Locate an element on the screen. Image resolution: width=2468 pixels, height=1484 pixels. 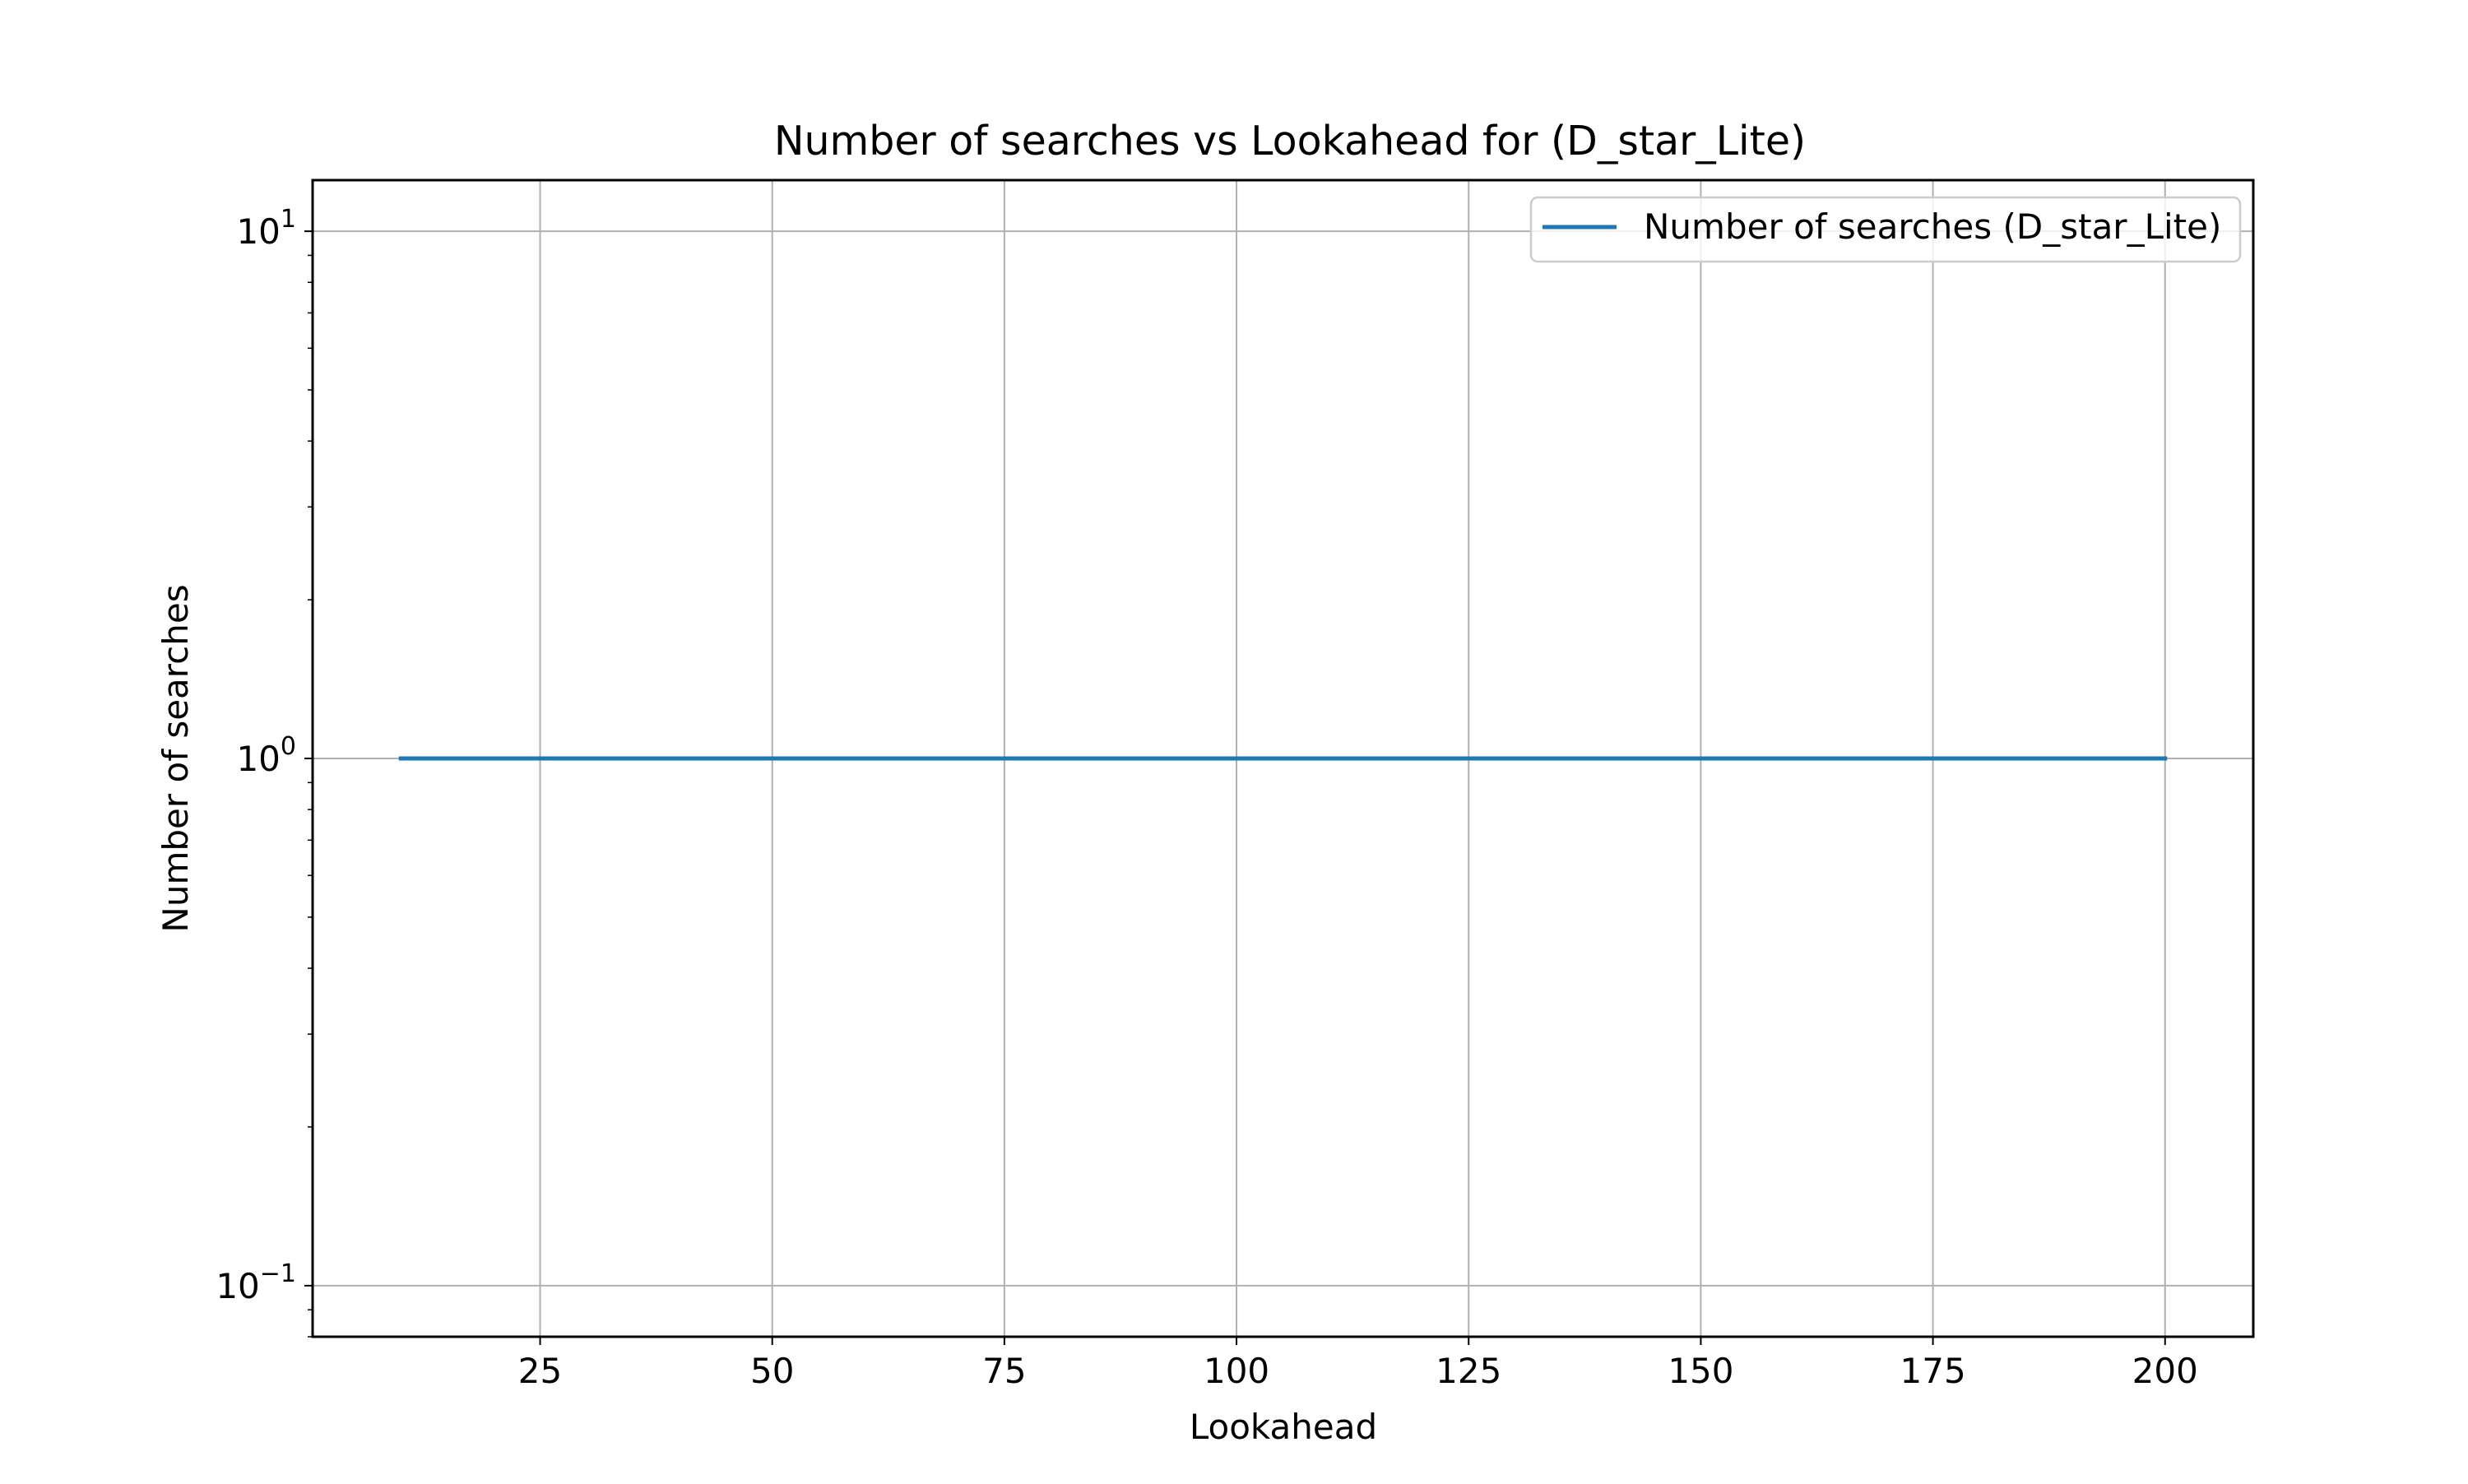
legend: Number of searches (D_star_Lite) is located at coordinates (1885, 229).